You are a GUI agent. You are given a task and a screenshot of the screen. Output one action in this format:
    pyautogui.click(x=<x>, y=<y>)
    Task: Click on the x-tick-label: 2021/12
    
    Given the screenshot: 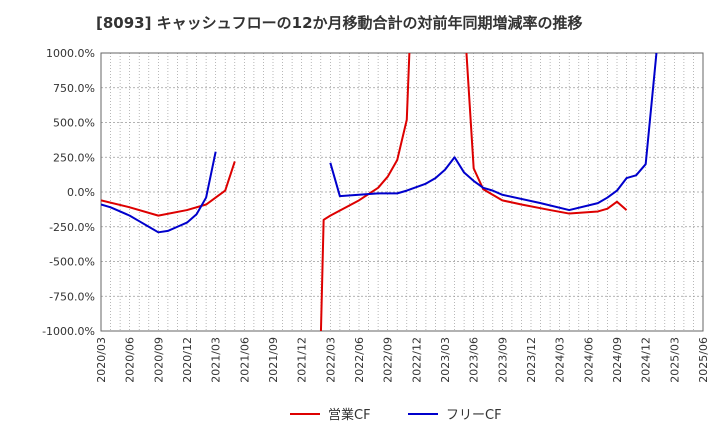 What is the action you would take?
    pyautogui.click(x=302, y=360)
    